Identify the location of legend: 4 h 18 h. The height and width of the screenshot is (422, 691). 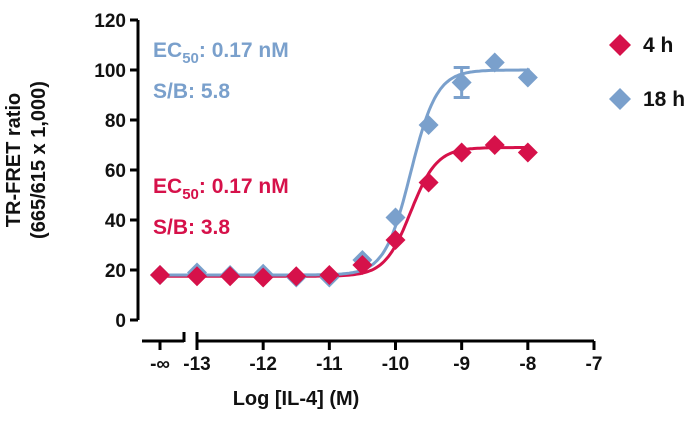
(647, 72).